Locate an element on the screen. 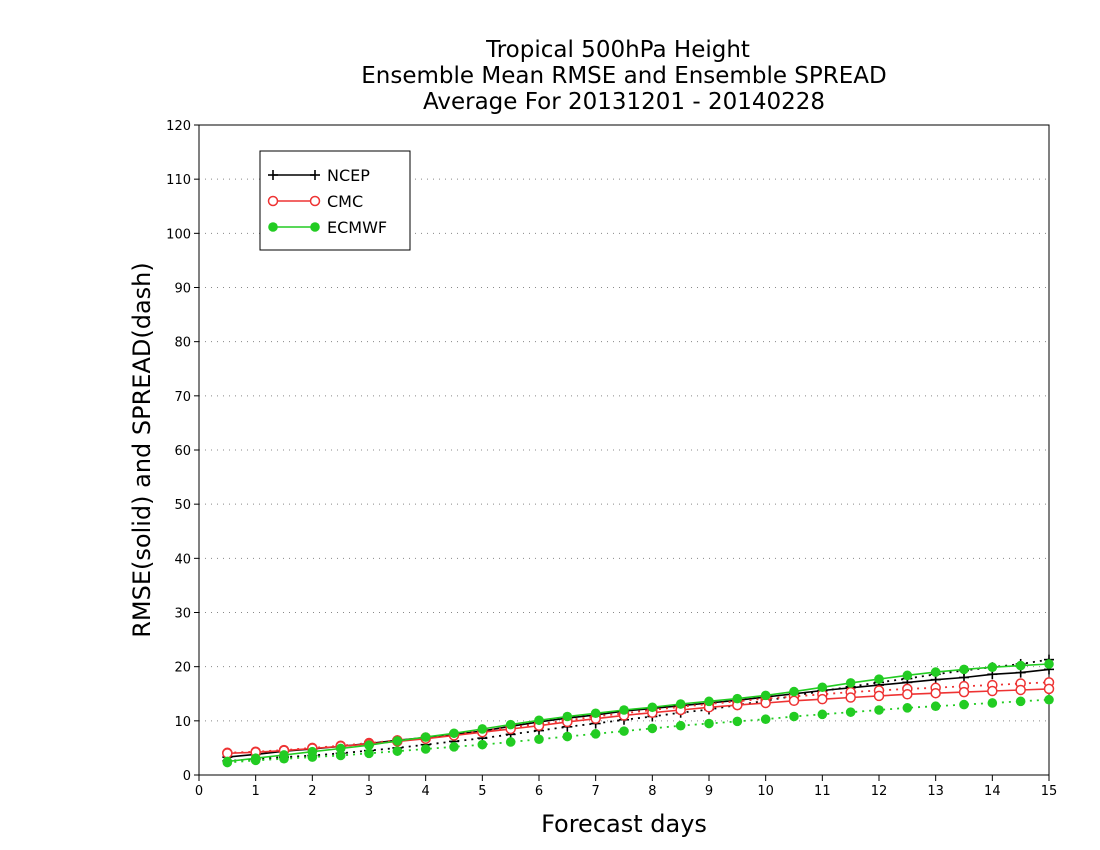  legend-marker-cmc-right is located at coordinates (315, 201).